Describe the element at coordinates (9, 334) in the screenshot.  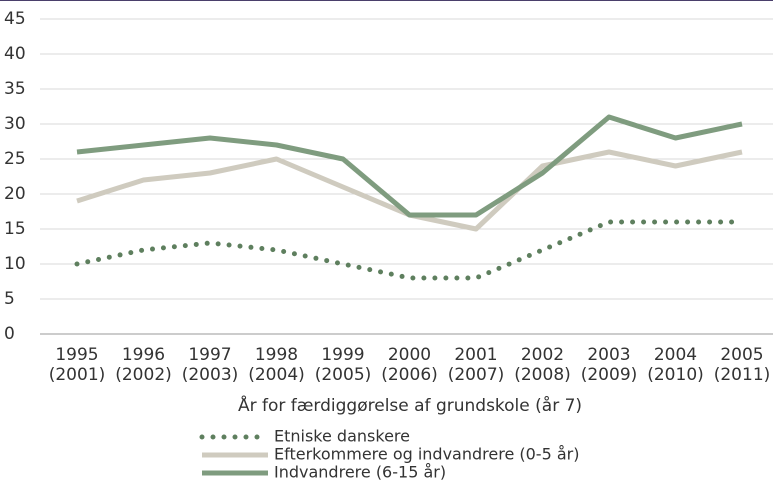
I see `y-tick-label: 0` at that location.